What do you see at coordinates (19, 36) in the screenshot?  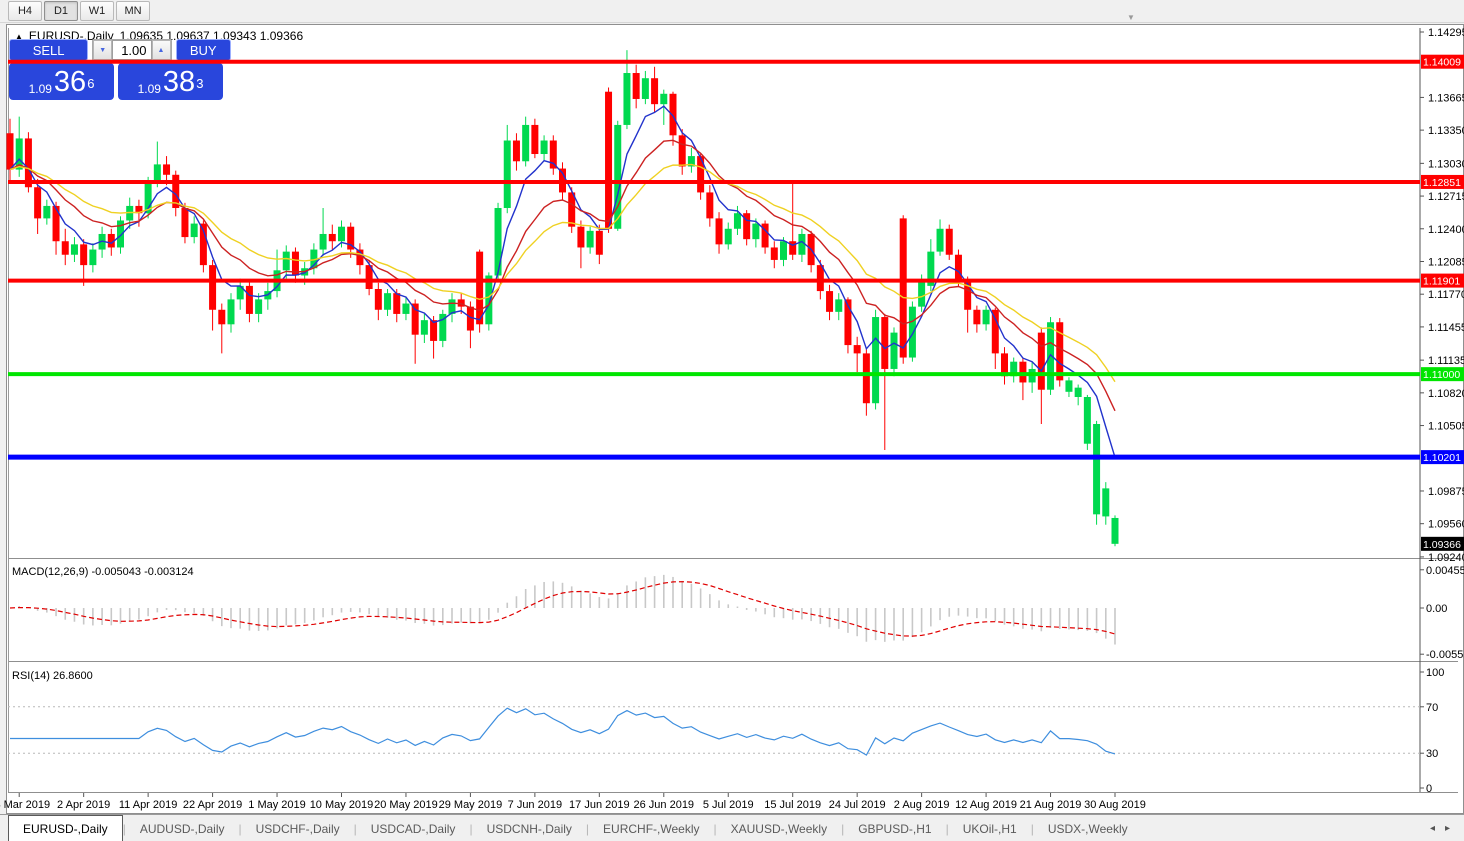 I see `collapse-arrow-icon: ▲` at bounding box center [19, 36].